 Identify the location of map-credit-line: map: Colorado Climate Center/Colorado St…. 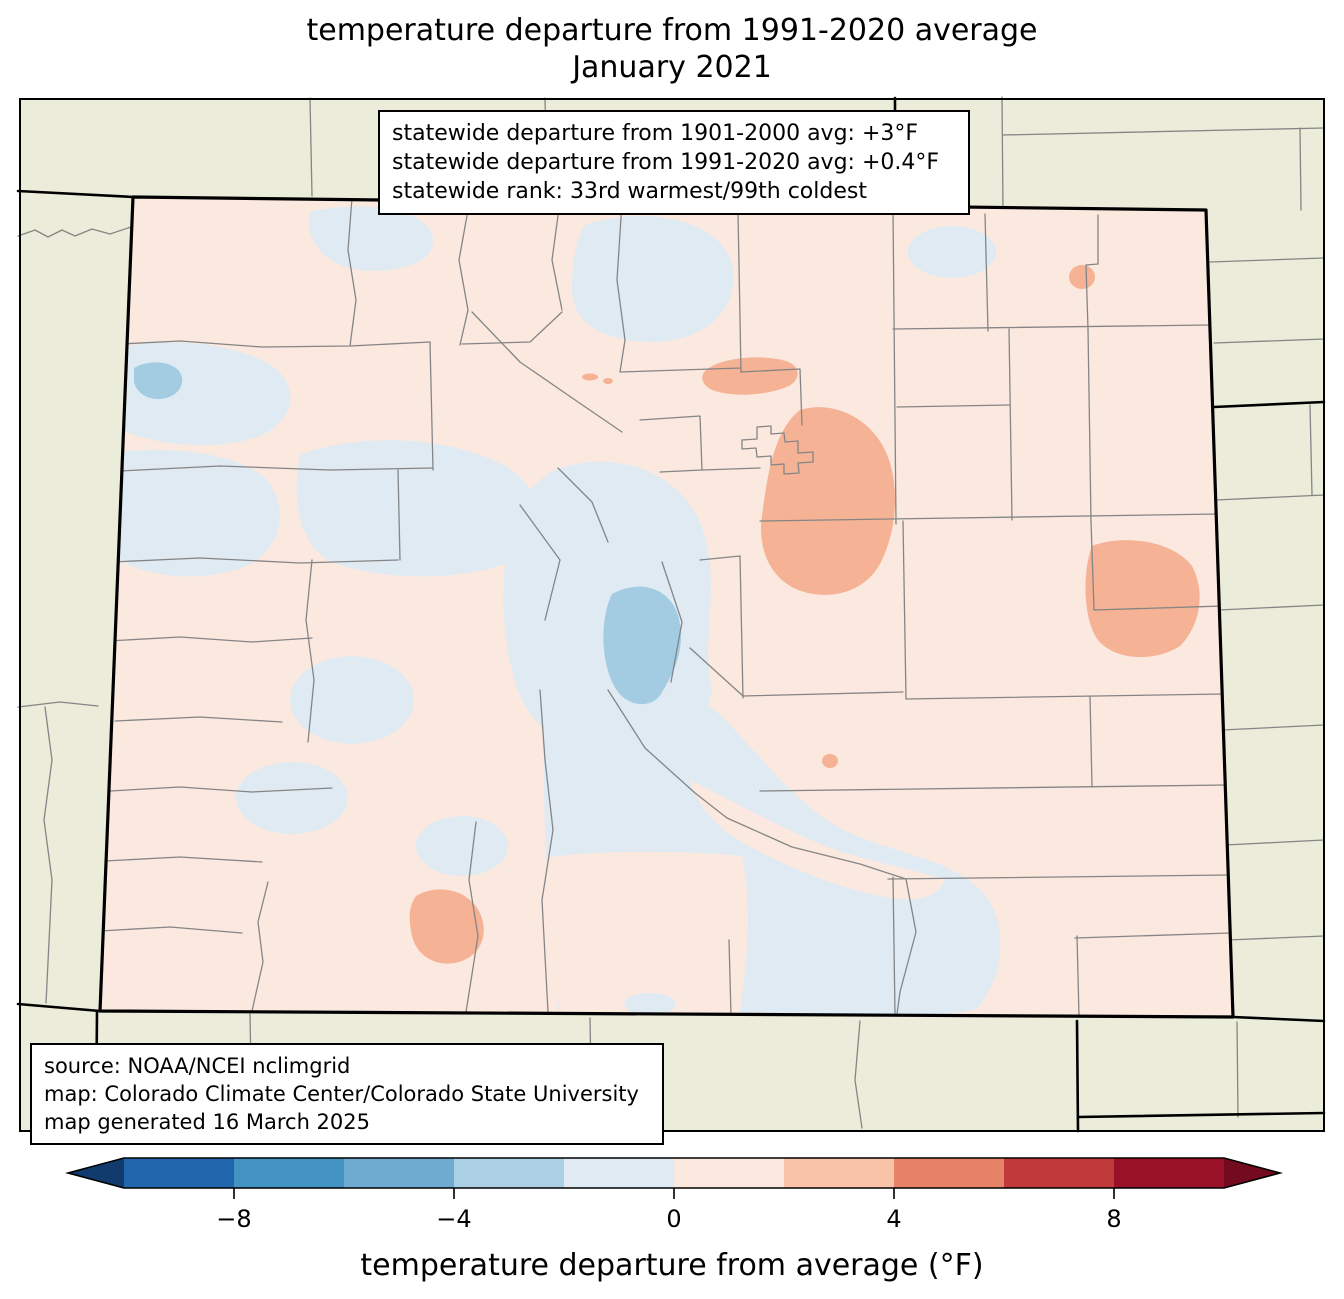
(341, 1094).